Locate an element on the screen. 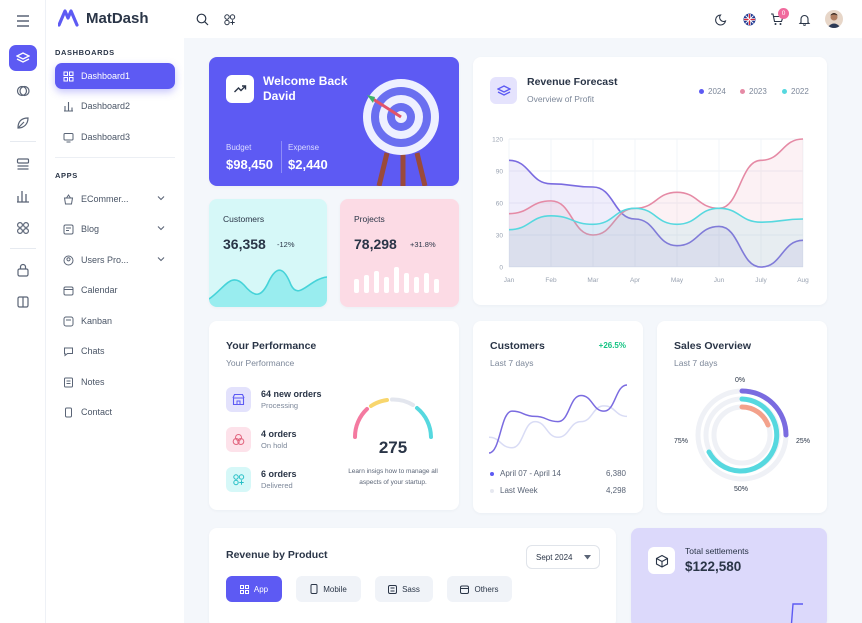 The width and height of the screenshot is (862, 623). customers-week-row-last: Last Week 4,298 is located at coordinates (558, 490).